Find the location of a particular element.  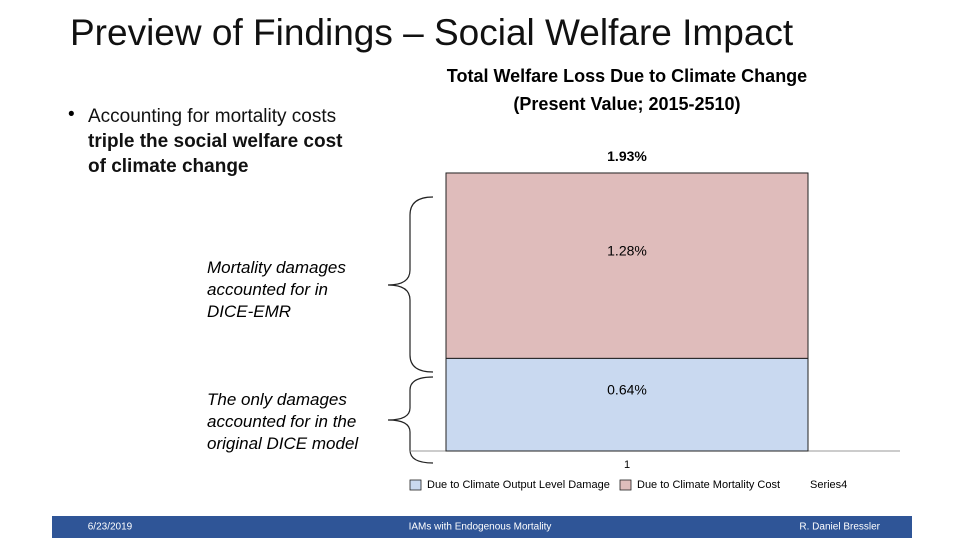

footer-center: IAMs with Endogenous Mortality is located at coordinates (480, 527).